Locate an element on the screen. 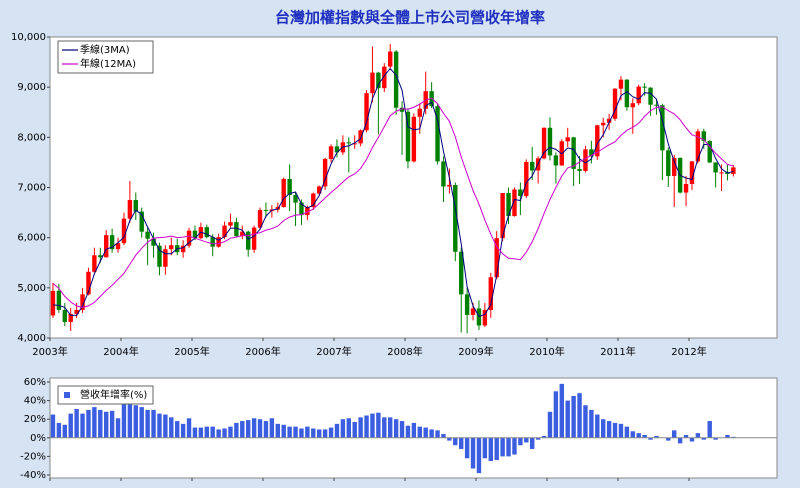  legend-label: 年線(12MA) is located at coordinates (108, 63).